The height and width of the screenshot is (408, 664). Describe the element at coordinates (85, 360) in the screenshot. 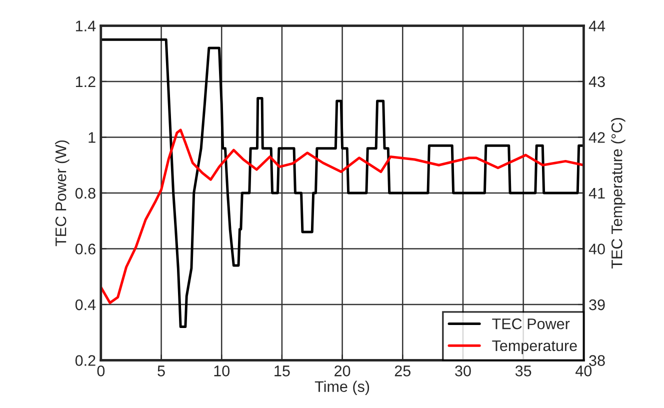

I see `y-tick-label: 0.2` at that location.